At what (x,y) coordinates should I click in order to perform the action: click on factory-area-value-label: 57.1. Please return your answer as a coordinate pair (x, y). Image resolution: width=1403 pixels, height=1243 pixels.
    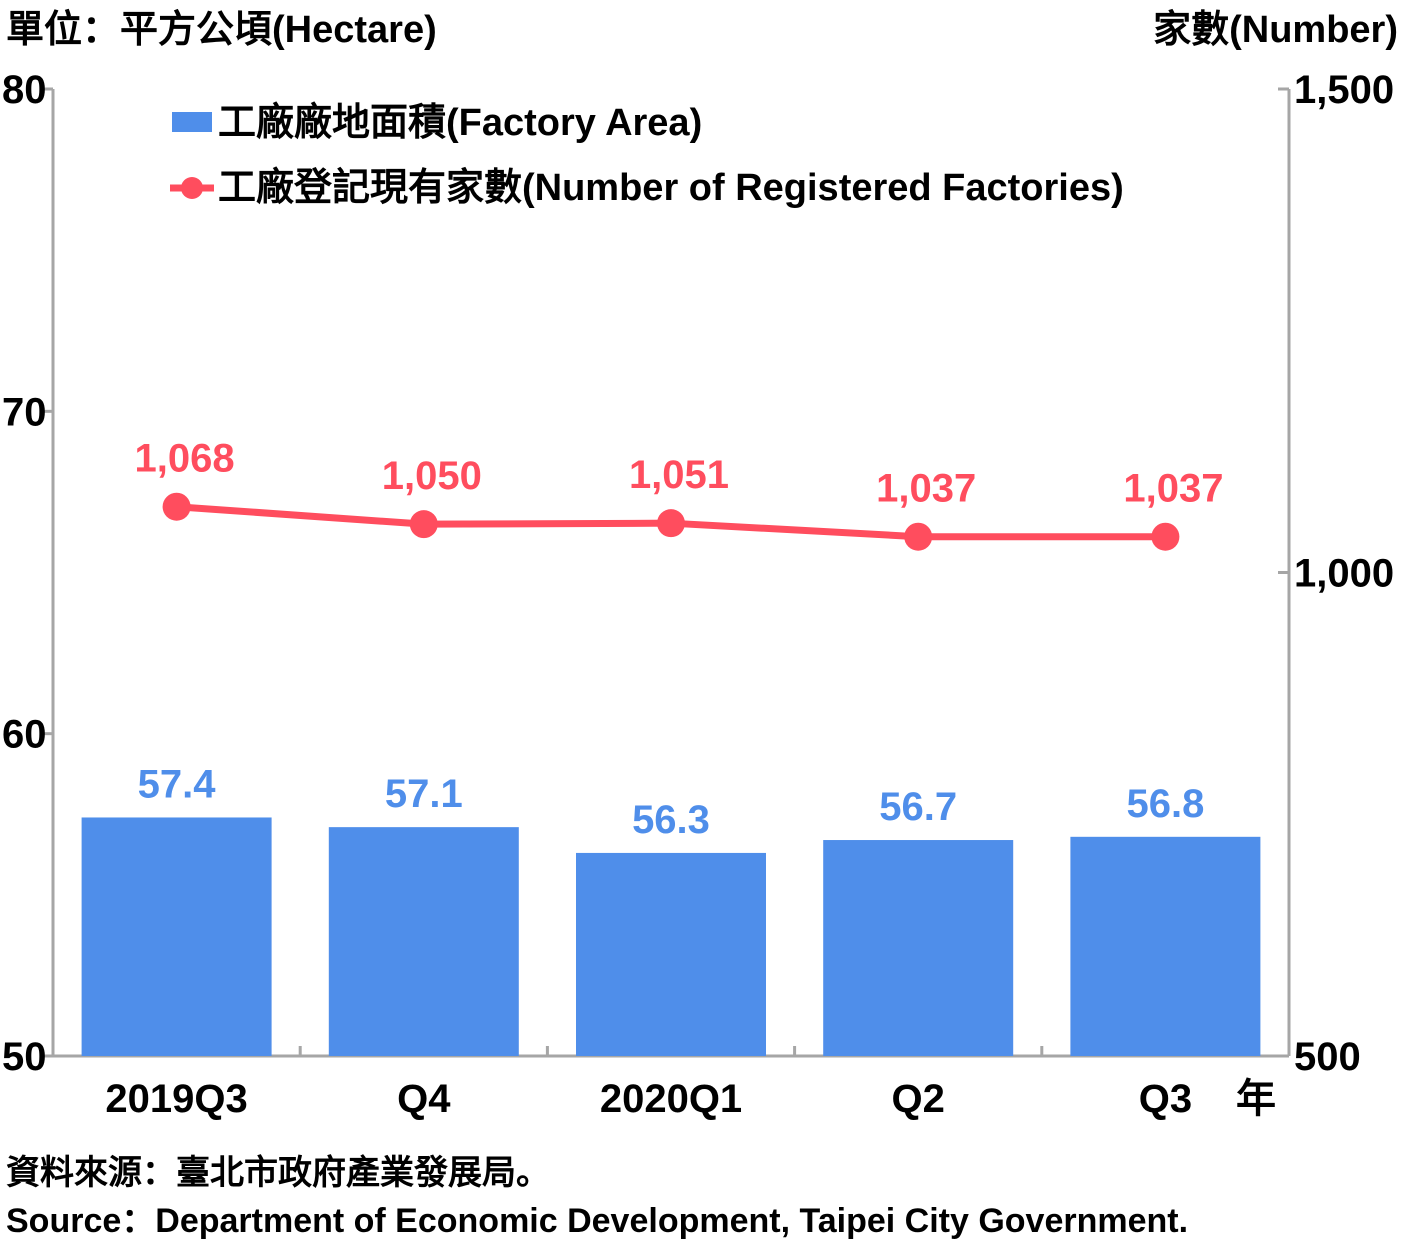
    Looking at the image, I should click on (424, 794).